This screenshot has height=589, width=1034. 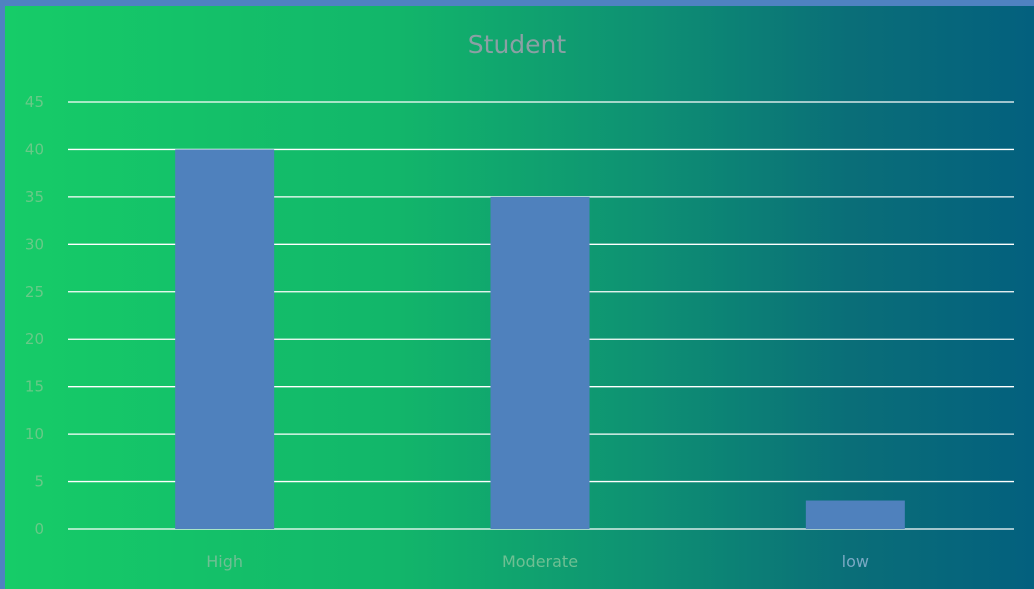 What do you see at coordinates (540, 362) in the screenshot?
I see `bar-moderate` at bounding box center [540, 362].